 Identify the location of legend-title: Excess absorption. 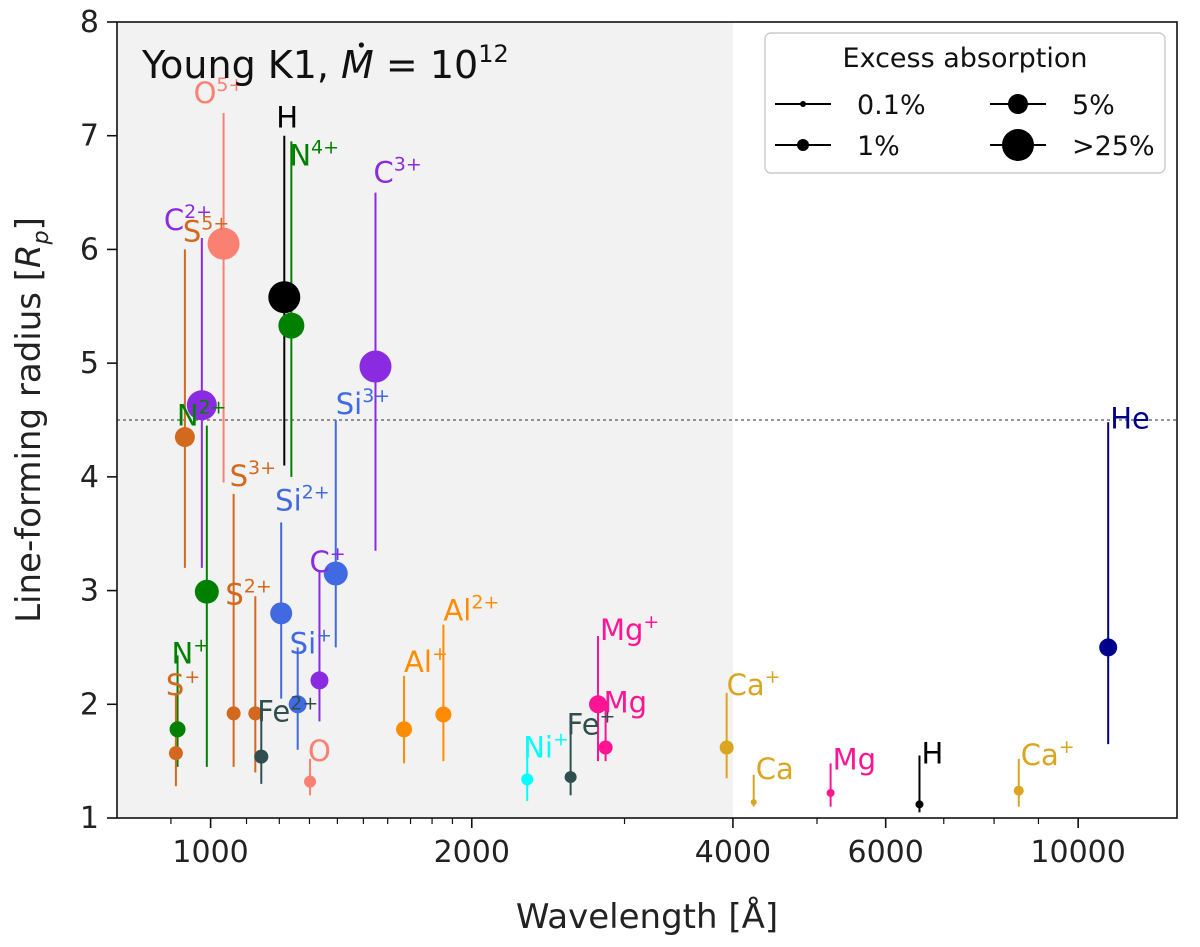
(965, 58).